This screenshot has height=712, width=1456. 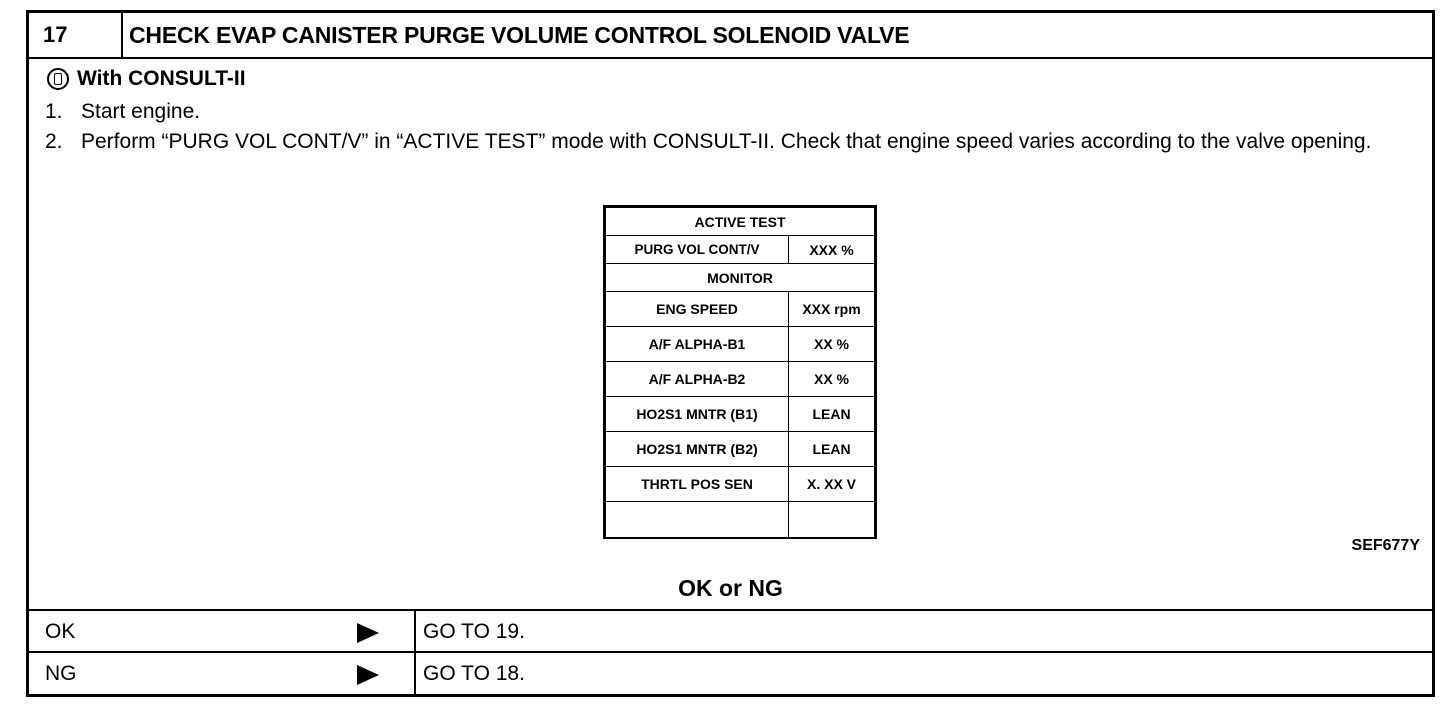 I want to click on header-divider, so click(x=122, y=35).